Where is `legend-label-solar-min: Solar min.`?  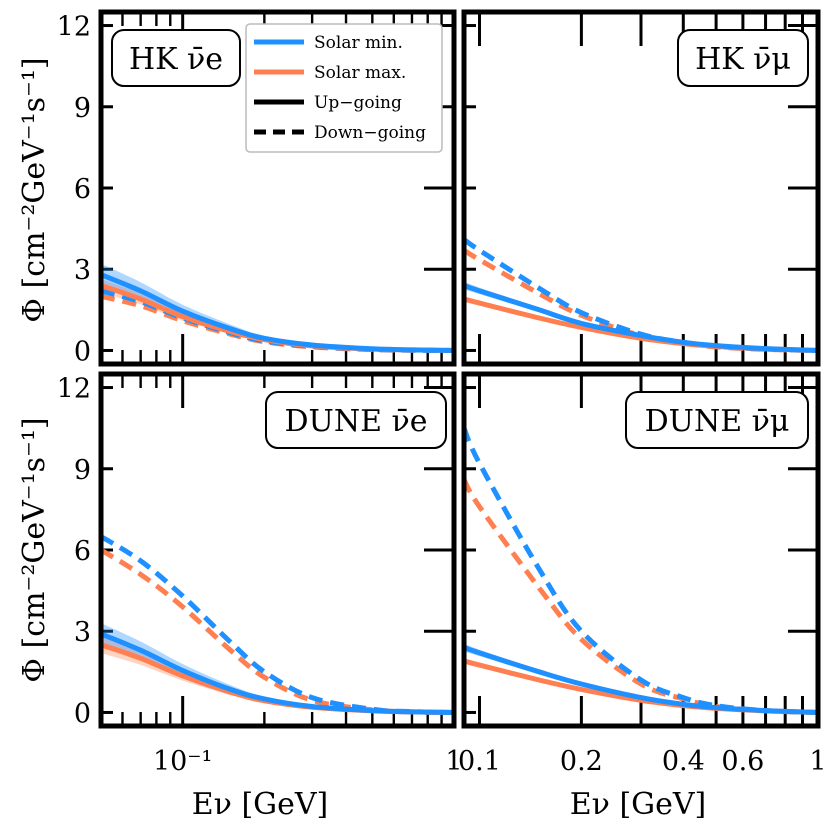
legend-label-solar-min: Solar min. is located at coordinates (358, 43).